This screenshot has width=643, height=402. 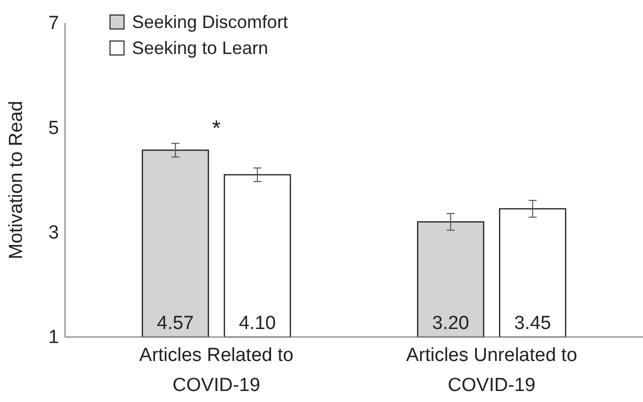 I want to click on y-axis-title: Motivation to Read, so click(x=16, y=180).